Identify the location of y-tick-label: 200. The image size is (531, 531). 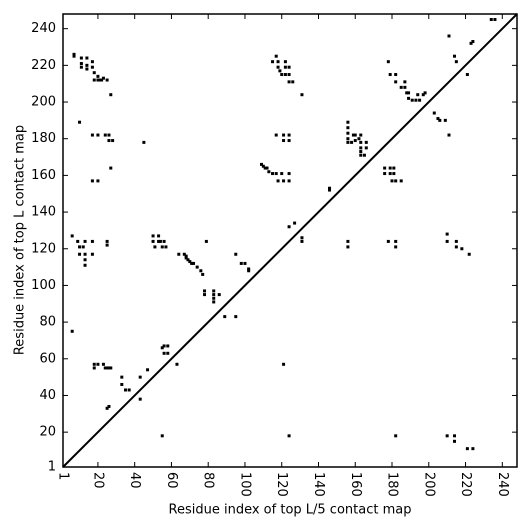
(43, 102).